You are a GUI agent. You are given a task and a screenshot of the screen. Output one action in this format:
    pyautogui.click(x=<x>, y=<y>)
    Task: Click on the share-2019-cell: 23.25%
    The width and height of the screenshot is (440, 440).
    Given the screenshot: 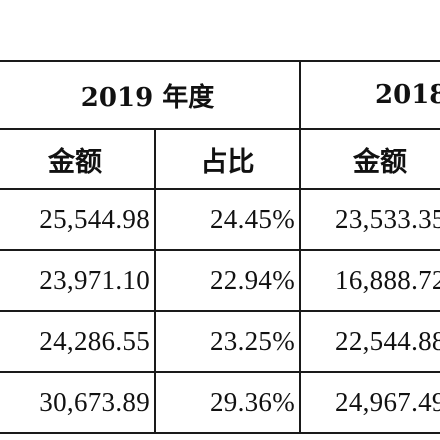 What is the action you would take?
    pyautogui.click(x=227, y=341)
    